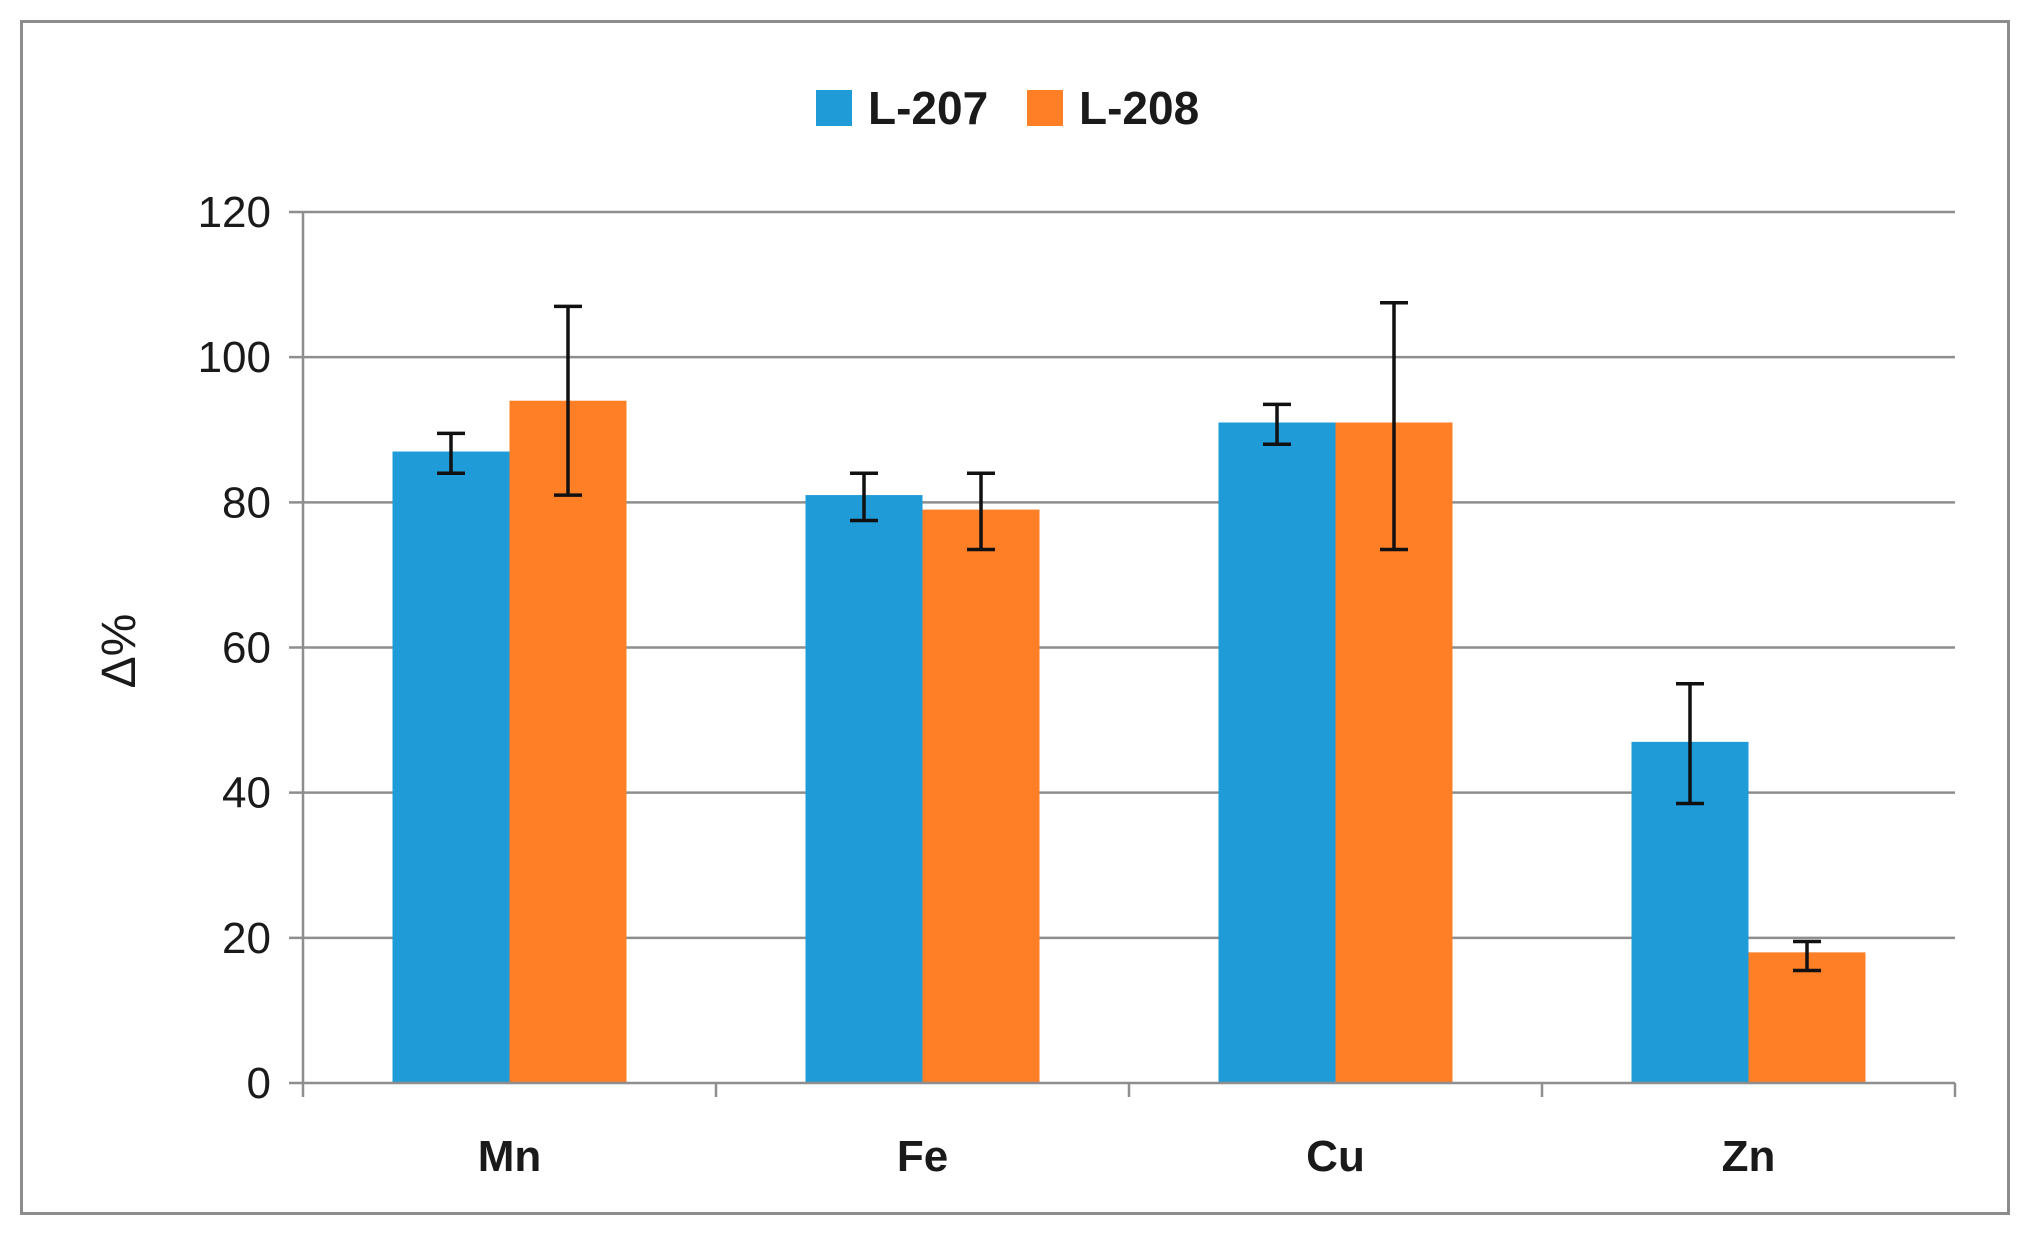  I want to click on y-tick-labels: 0 20 40 60 80 100 120, so click(234, 648).